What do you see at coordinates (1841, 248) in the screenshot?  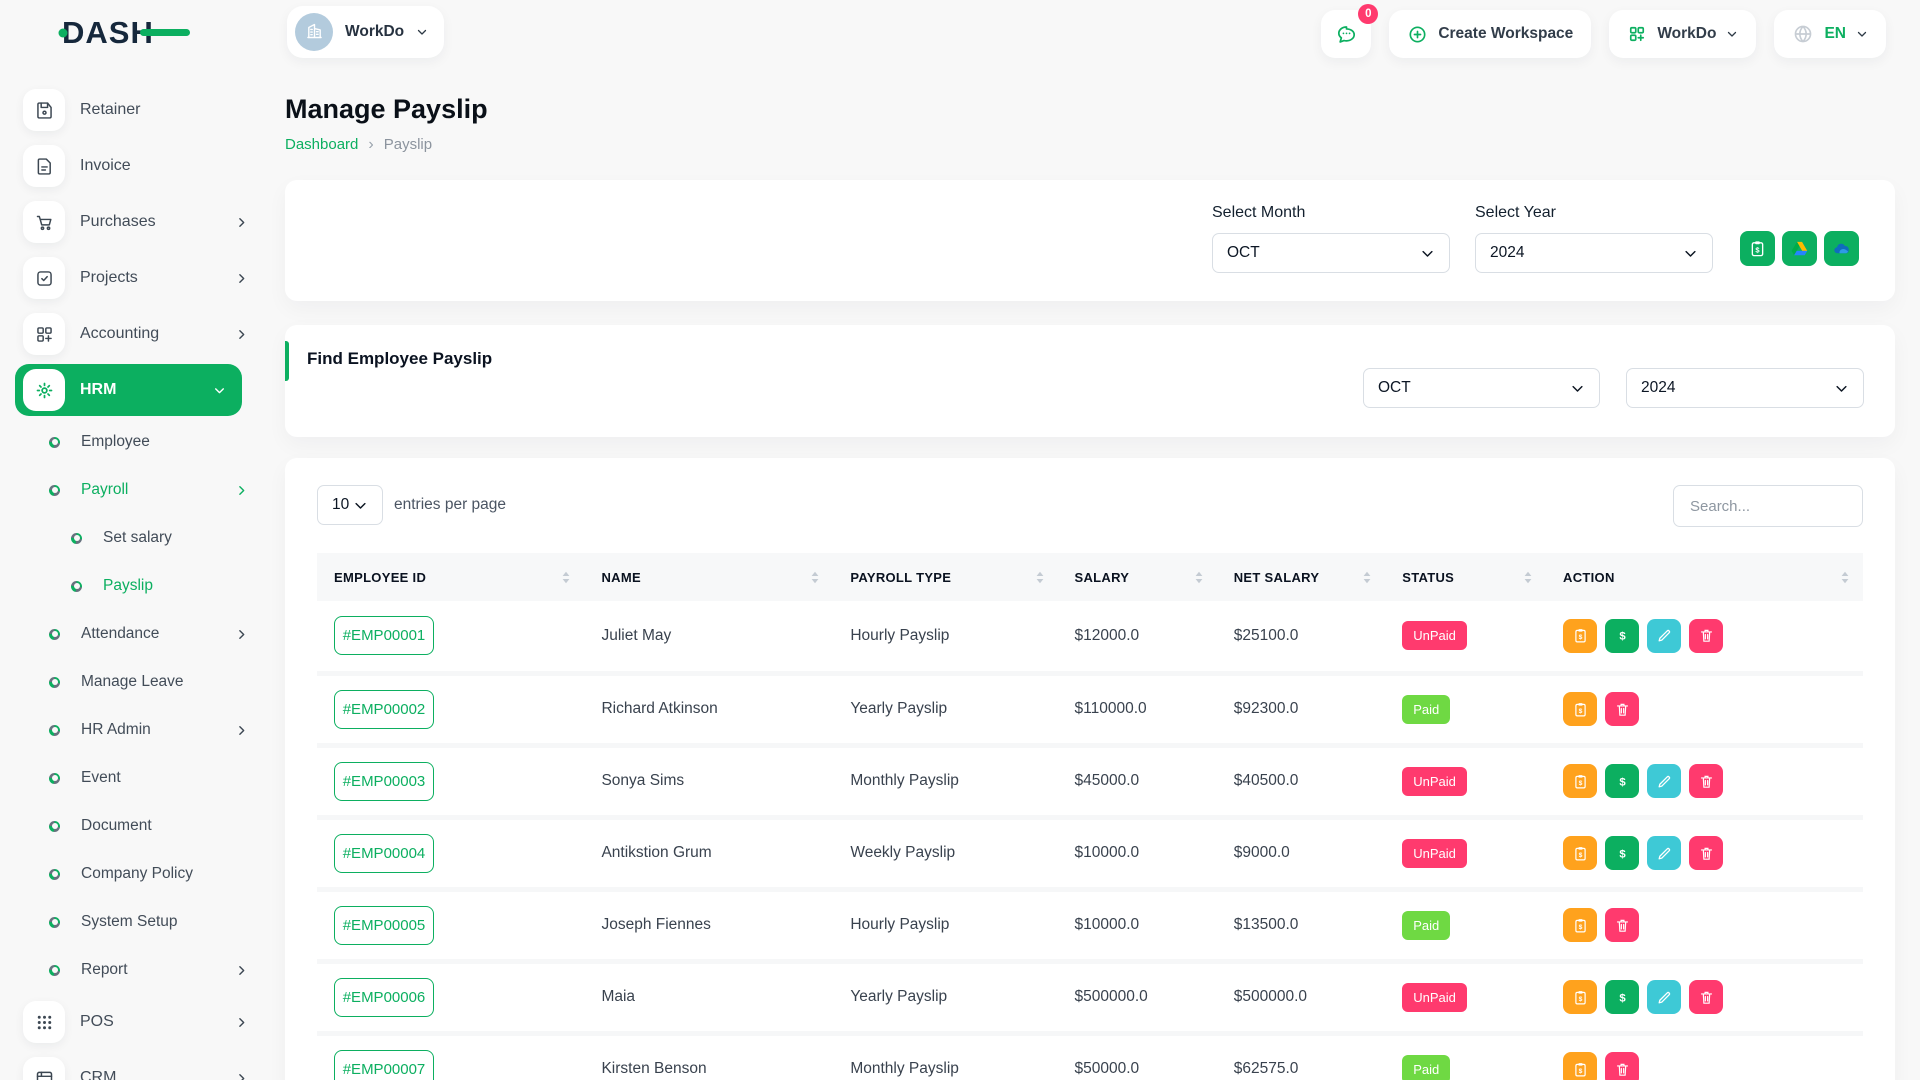 I see `onedrive-export-button` at bounding box center [1841, 248].